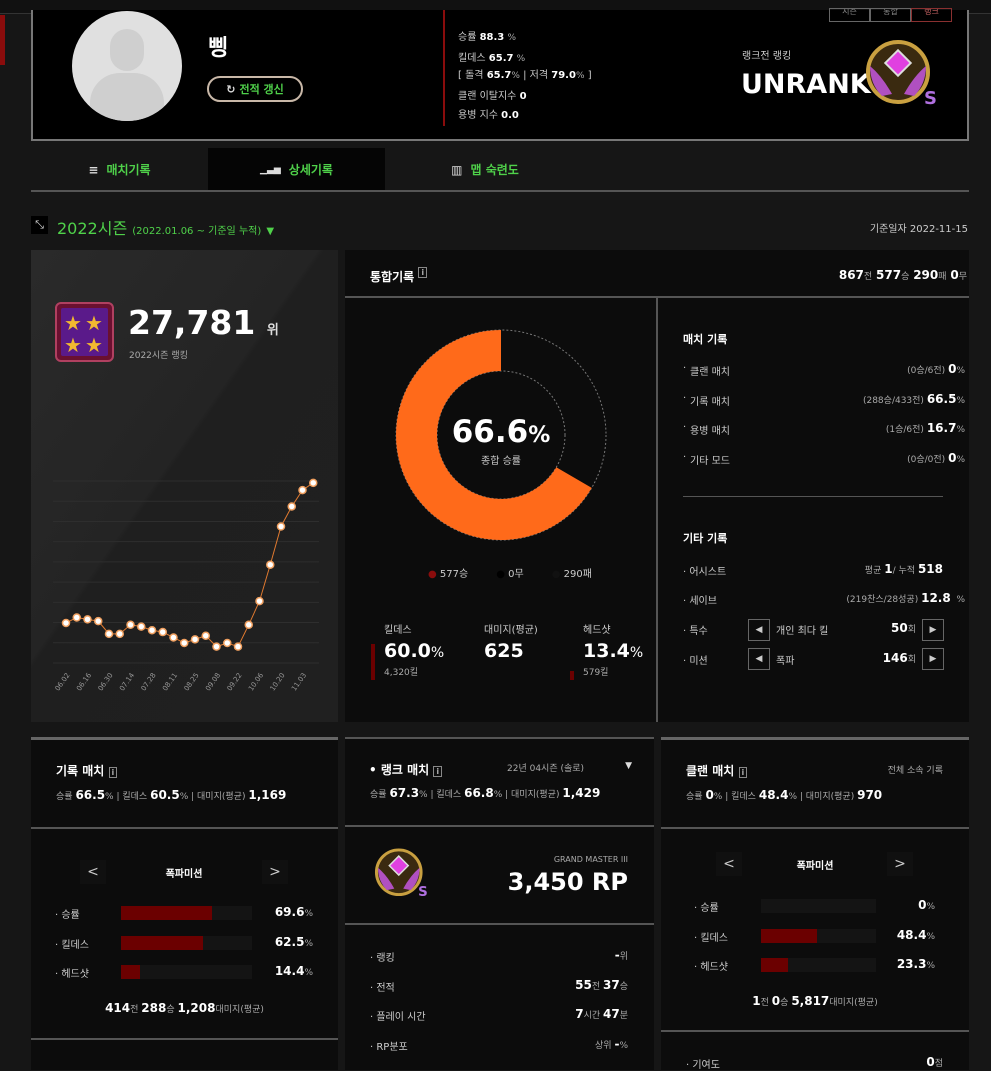 The image size is (991, 1071). I want to click on tab-detail-record: ▁▃▅ 상세기록, so click(296, 169).